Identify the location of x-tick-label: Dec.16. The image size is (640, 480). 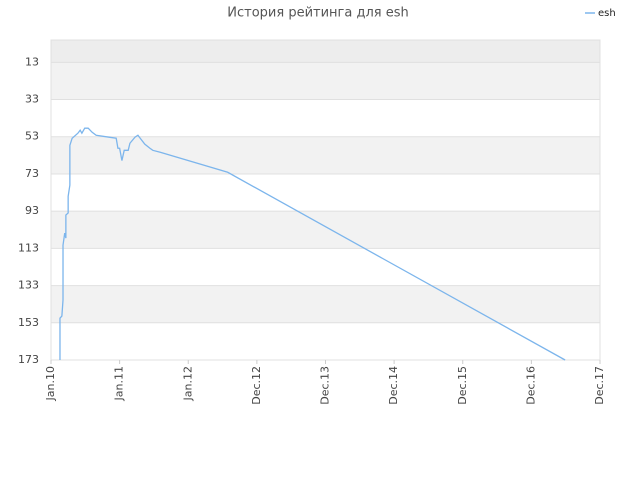
(530, 385).